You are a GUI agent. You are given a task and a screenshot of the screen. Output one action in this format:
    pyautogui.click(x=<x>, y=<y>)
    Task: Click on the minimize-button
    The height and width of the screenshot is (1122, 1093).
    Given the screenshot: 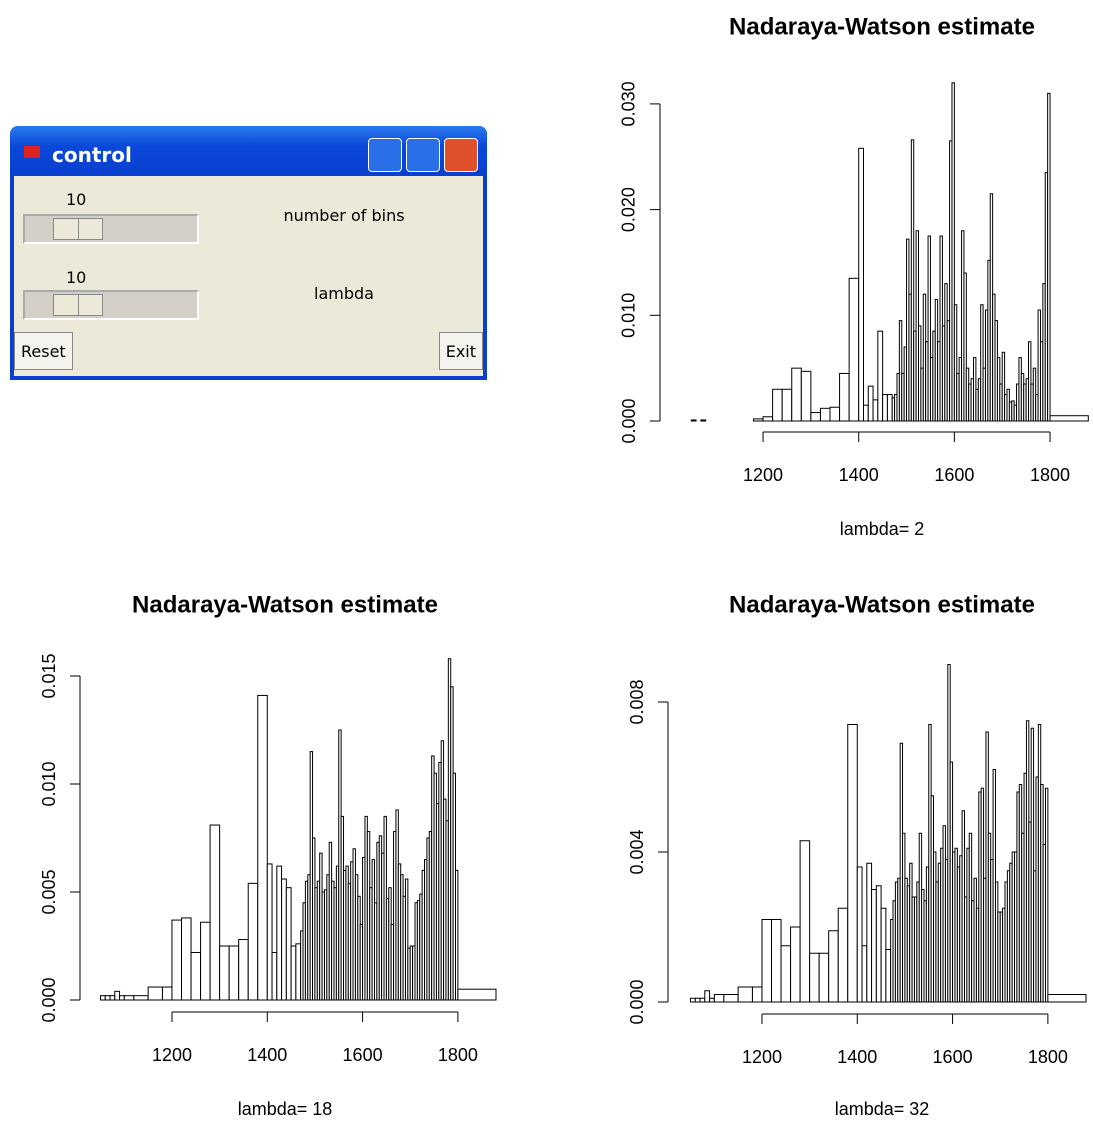 What is the action you would take?
    pyautogui.click(x=385, y=155)
    